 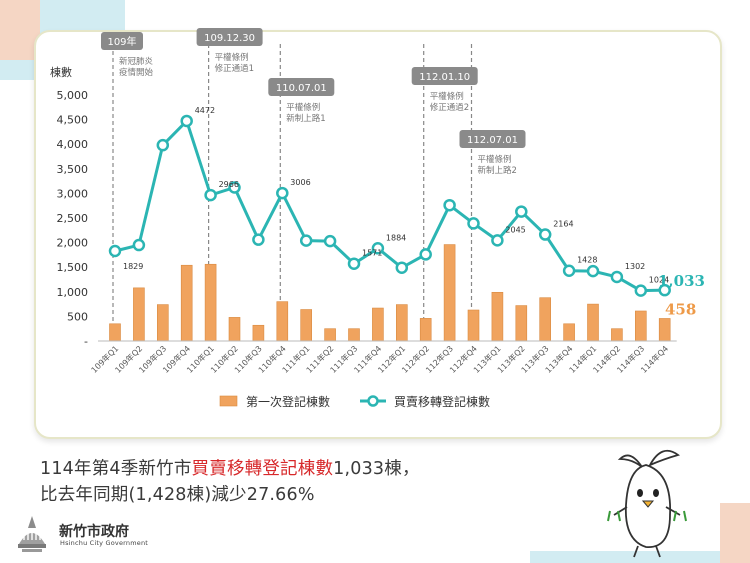 I want to click on data-label: 1024, so click(x=659, y=280).